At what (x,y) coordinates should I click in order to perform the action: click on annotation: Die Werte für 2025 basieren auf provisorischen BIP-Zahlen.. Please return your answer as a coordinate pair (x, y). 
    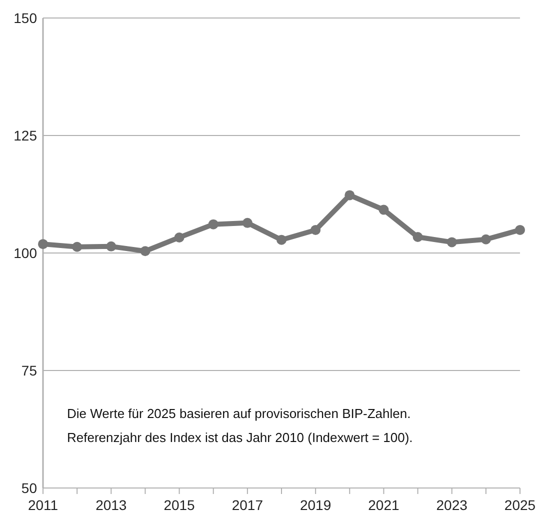
    Looking at the image, I should click on (239, 413).